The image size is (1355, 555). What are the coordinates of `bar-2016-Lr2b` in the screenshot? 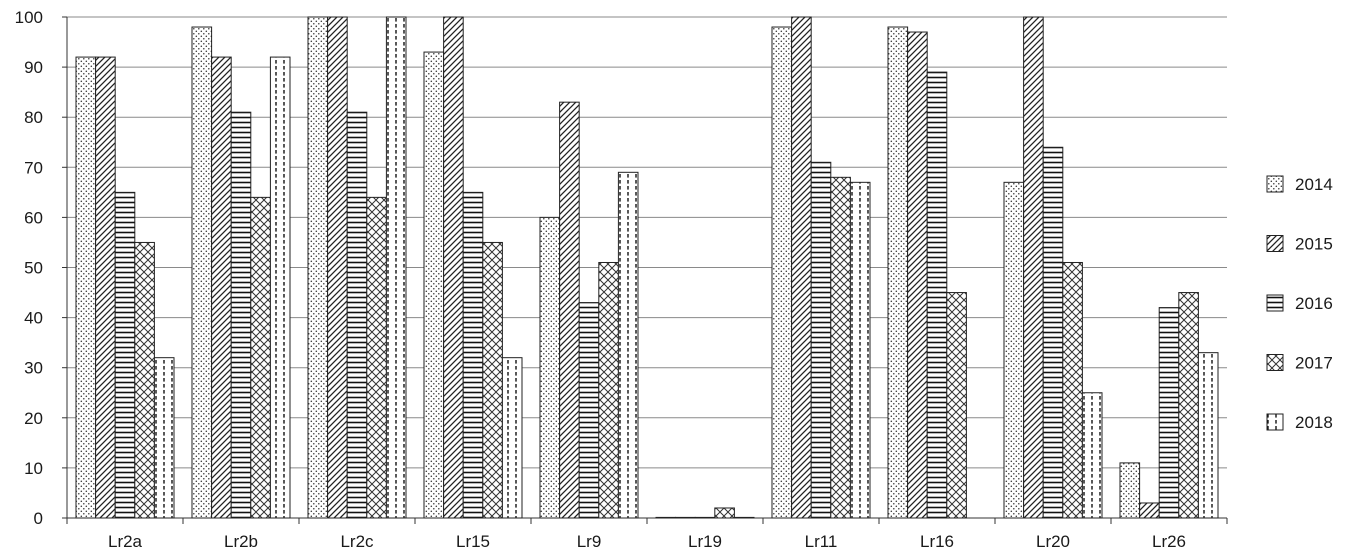 It's located at (241, 315).